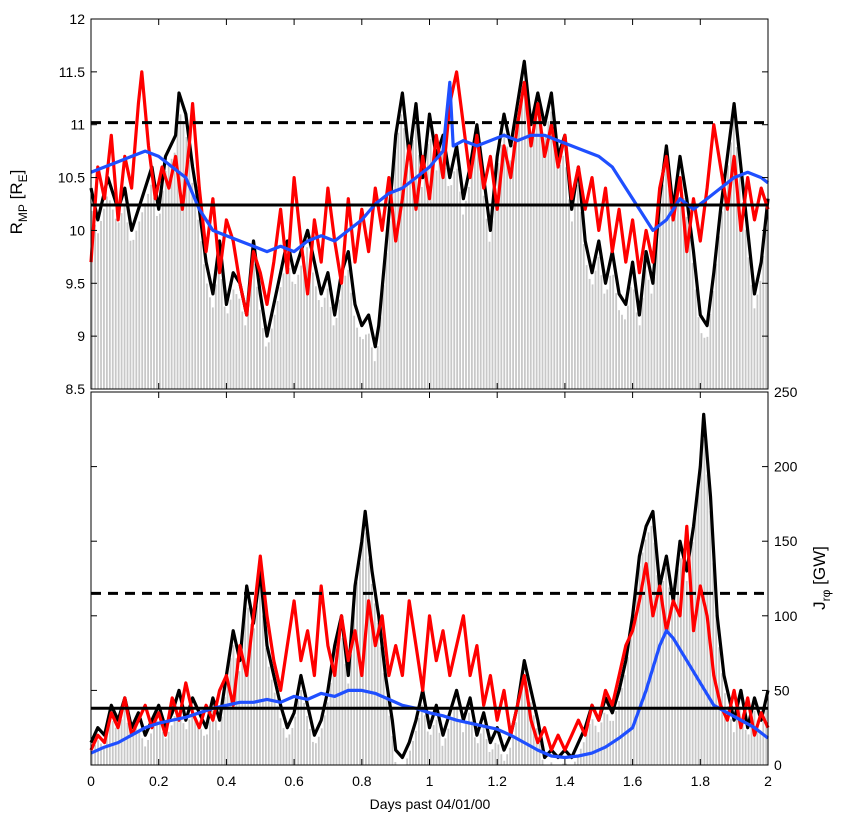 The image size is (843, 815). Describe the element at coordinates (76, 389) in the screenshot. I see `top-y-tick-label: 8.5` at that location.